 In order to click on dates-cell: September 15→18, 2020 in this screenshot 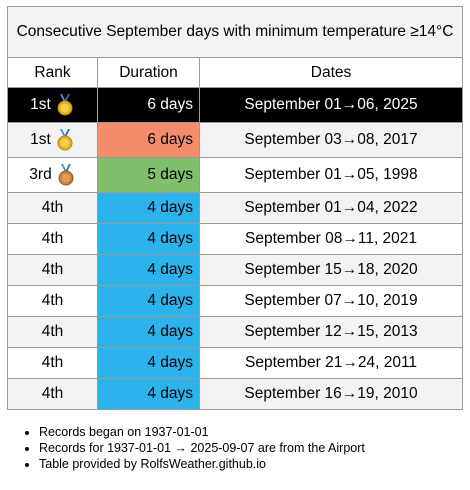, I will do `click(331, 270)`.